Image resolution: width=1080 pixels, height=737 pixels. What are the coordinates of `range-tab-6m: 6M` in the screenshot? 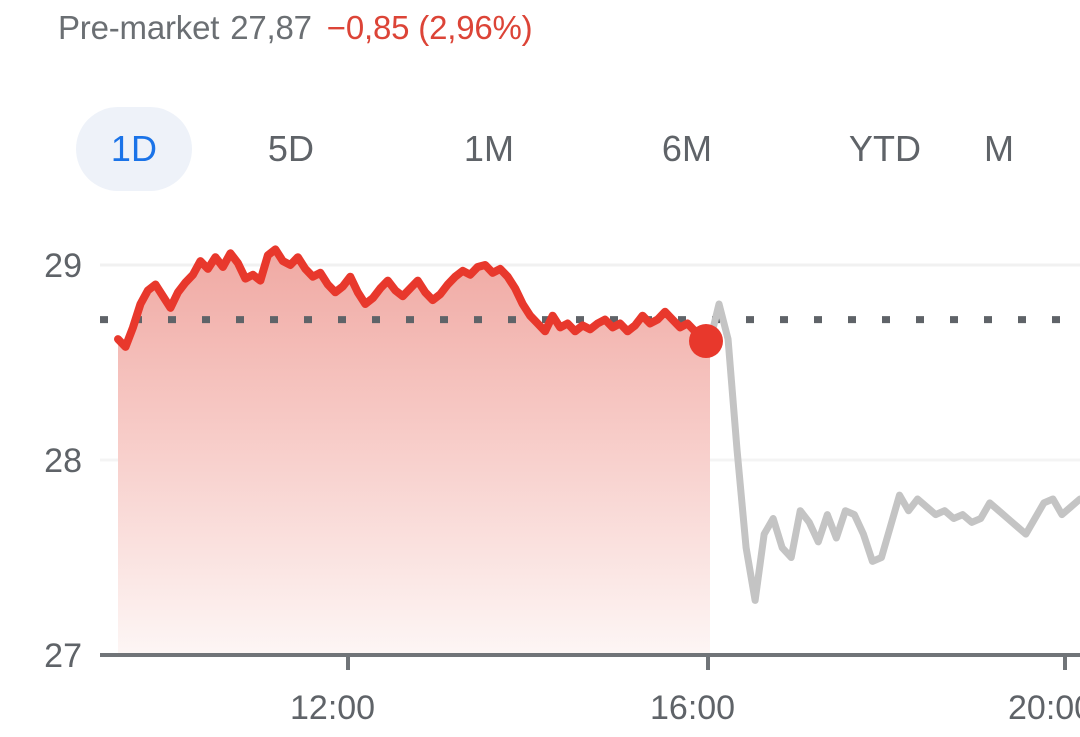 It's located at (687, 149).